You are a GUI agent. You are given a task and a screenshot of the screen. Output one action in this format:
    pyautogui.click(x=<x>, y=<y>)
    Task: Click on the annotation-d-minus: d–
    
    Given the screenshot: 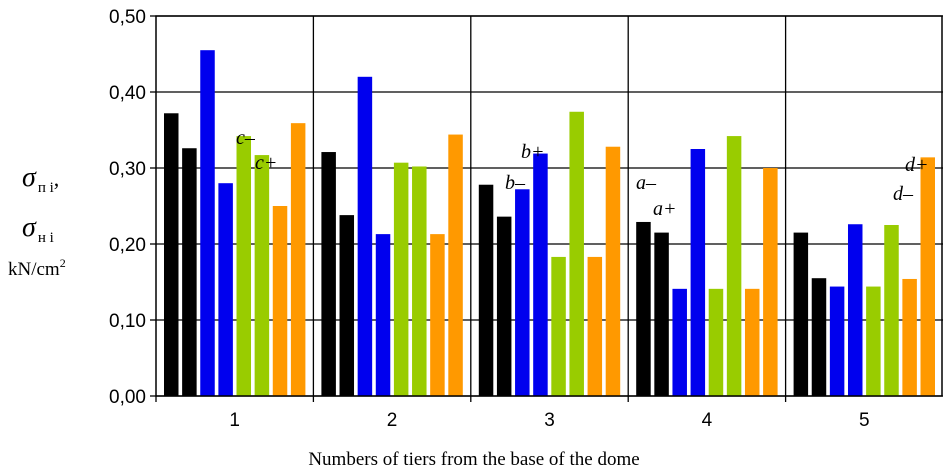 What is the action you would take?
    pyautogui.click(x=903, y=194)
    